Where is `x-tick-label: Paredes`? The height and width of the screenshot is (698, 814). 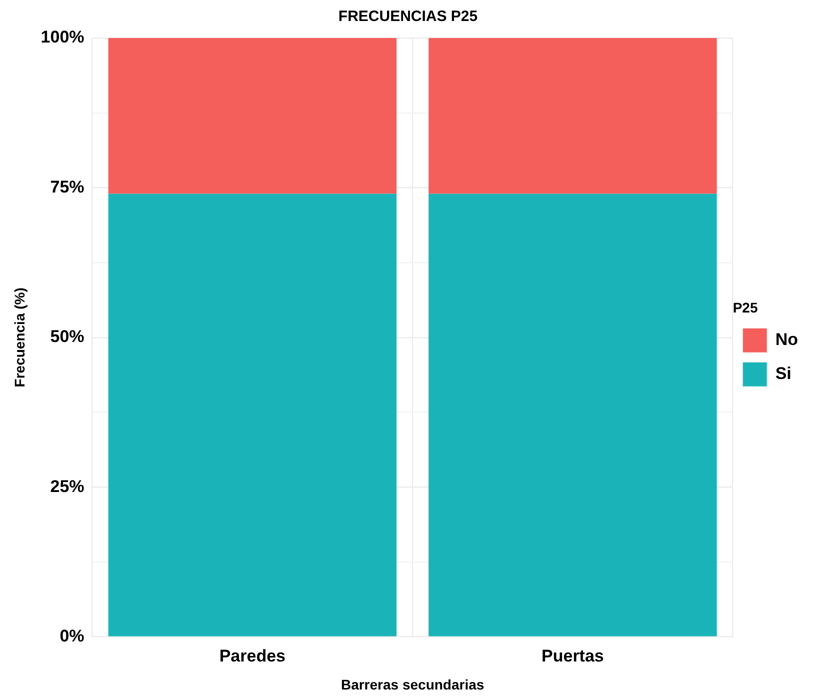 x-tick-label: Paredes is located at coordinates (252, 656).